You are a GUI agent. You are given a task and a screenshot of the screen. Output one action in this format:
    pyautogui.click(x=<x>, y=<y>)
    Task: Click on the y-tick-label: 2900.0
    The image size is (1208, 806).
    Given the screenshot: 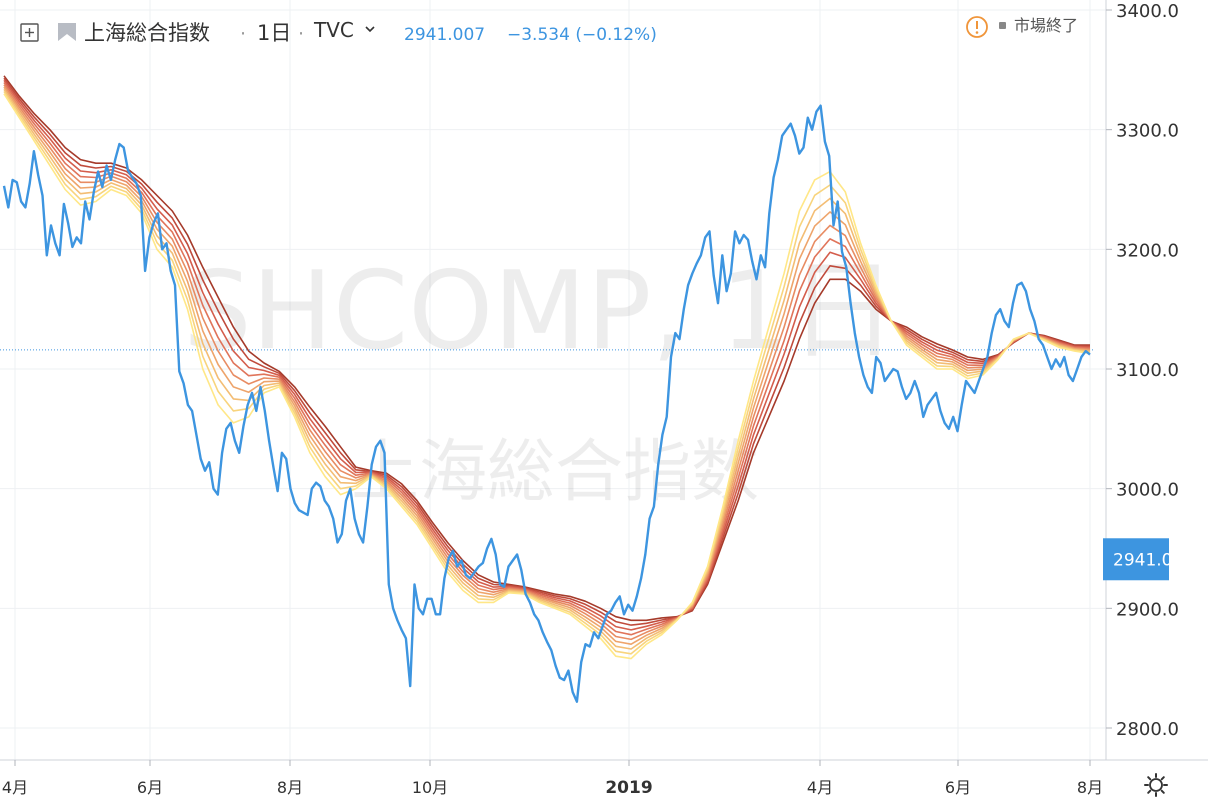 What is the action you would take?
    pyautogui.click(x=1147, y=609)
    